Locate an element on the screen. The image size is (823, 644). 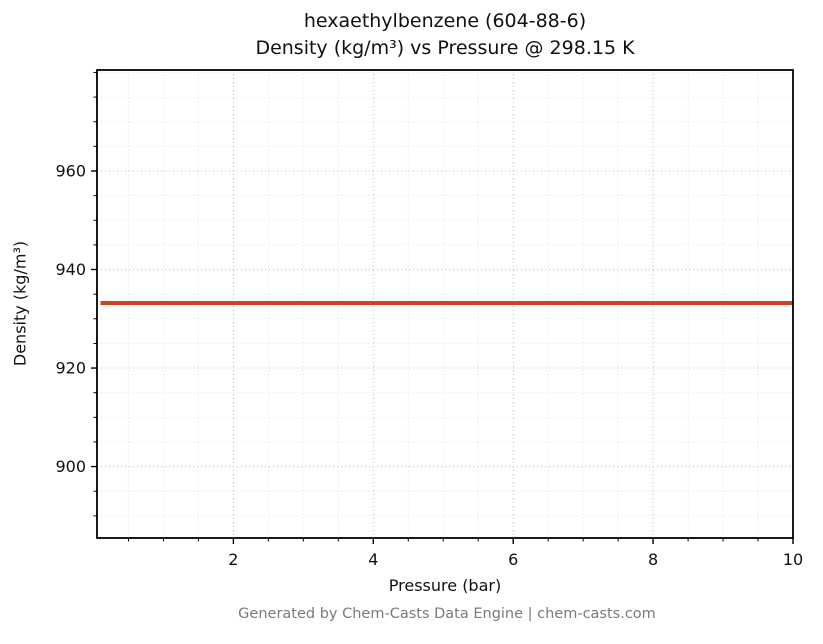
chart-title-line1: hexaethylbenzene (604-88-6) is located at coordinates (445, 21).